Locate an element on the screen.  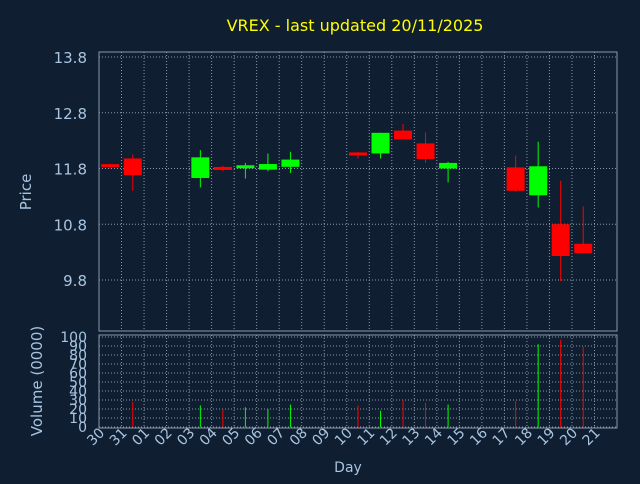
volume-tick-label: 10 is located at coordinates (78, 419).